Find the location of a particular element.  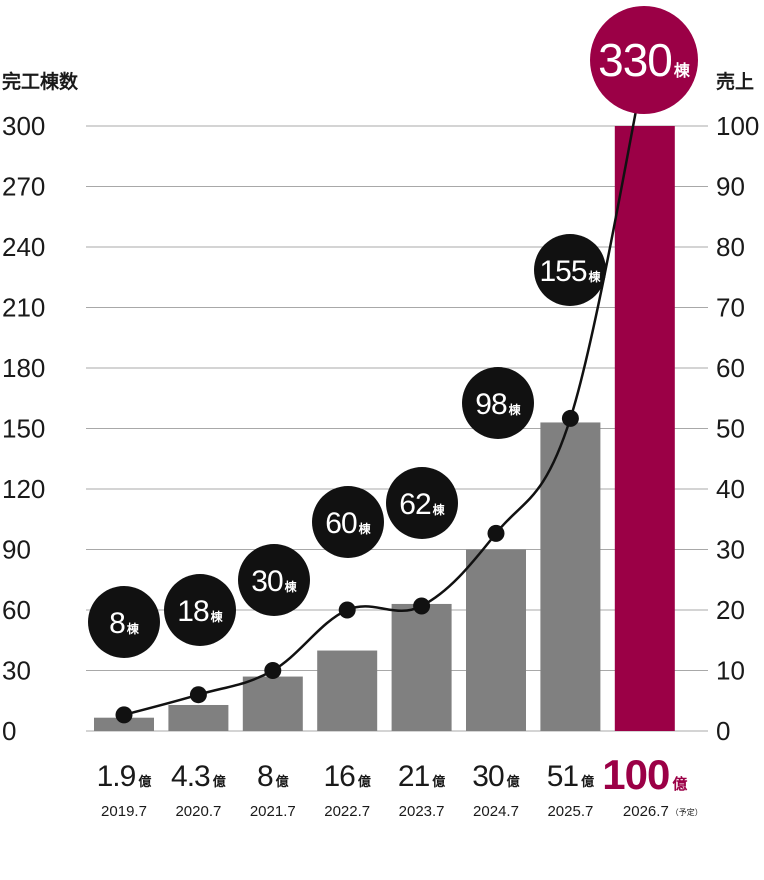

right-tick-label: 90 is located at coordinates (730, 187).